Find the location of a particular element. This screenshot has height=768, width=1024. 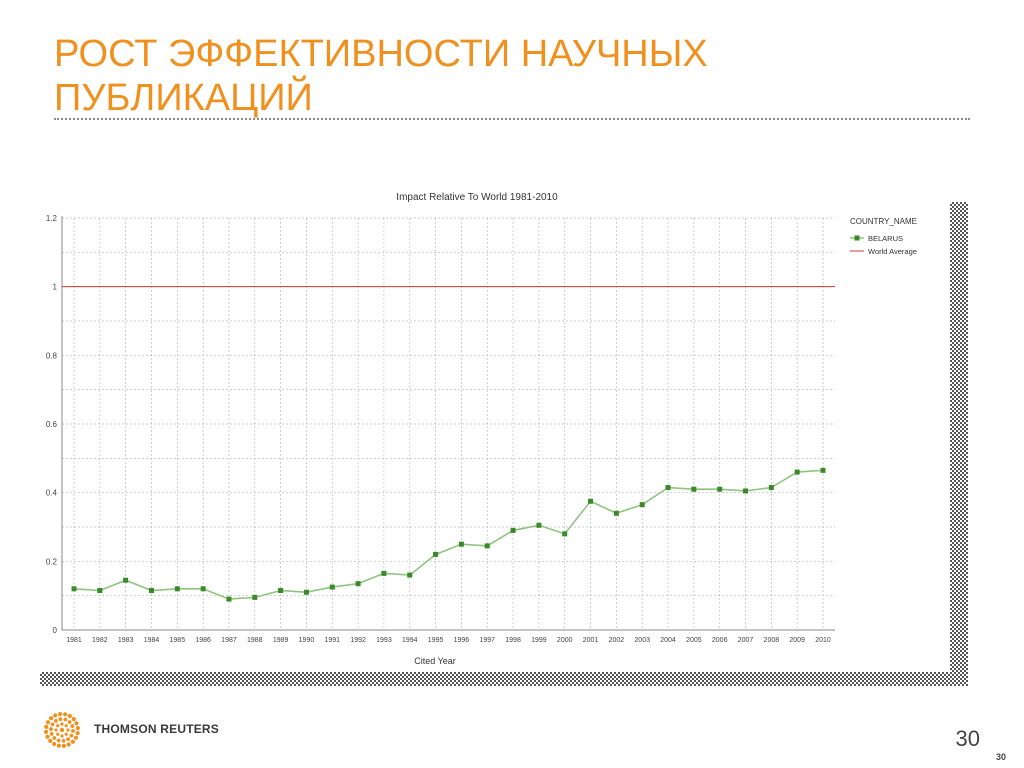

x-tick-label: 1987 is located at coordinates (229, 640).